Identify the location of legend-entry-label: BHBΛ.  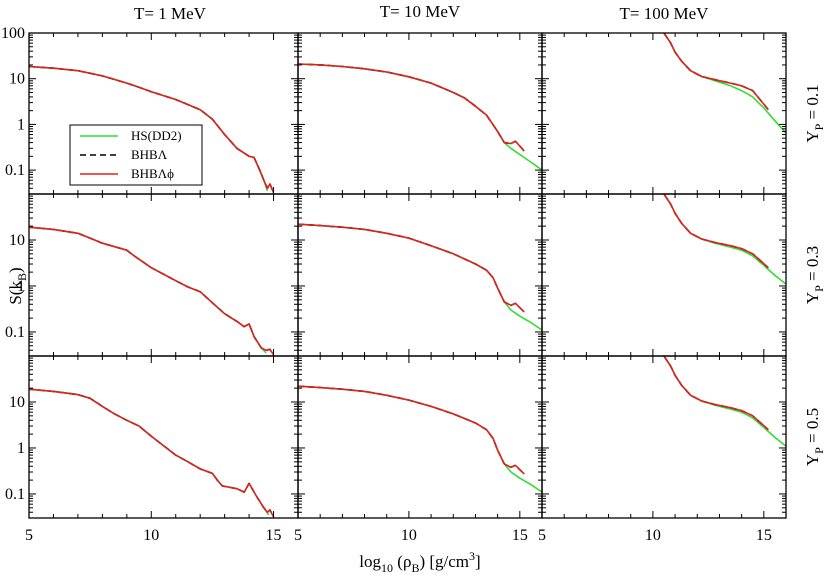
(149, 154).